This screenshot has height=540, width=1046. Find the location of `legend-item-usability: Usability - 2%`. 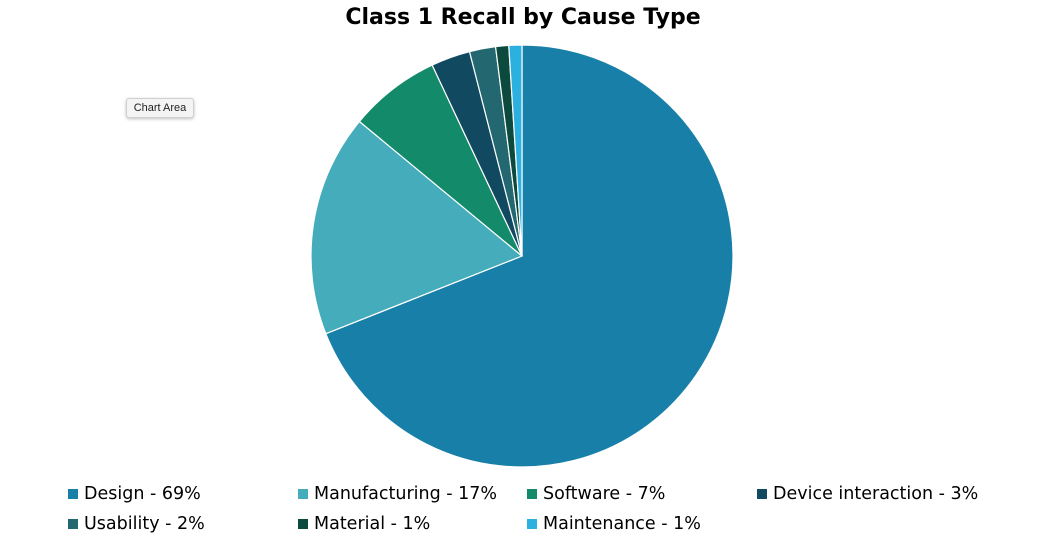

legend-item-usability: Usability - 2% is located at coordinates (136, 524).